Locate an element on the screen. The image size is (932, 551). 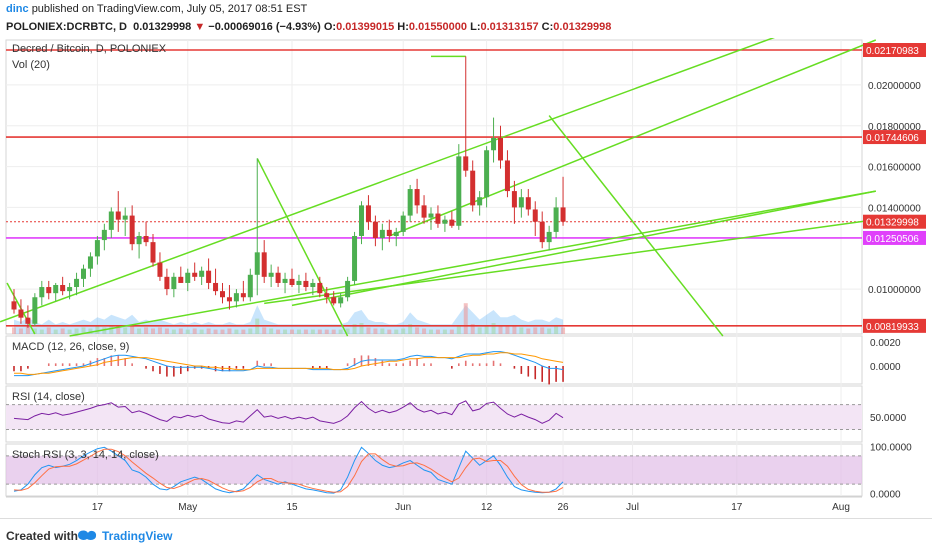
macd-title: MACD (12, 26, close, 9) is located at coordinates (70, 347).